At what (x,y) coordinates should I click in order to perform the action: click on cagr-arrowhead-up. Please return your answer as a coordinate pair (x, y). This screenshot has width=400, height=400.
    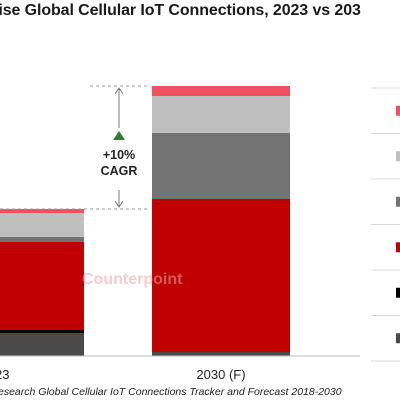
    Looking at the image, I should click on (119, 91).